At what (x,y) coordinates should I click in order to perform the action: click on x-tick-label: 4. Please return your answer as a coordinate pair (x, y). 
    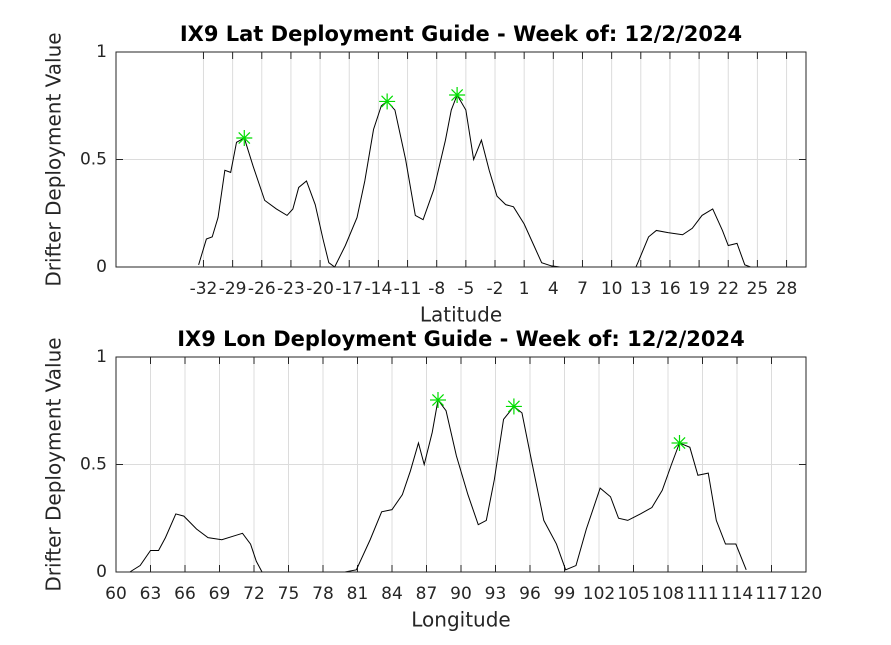
    Looking at the image, I should click on (553, 289).